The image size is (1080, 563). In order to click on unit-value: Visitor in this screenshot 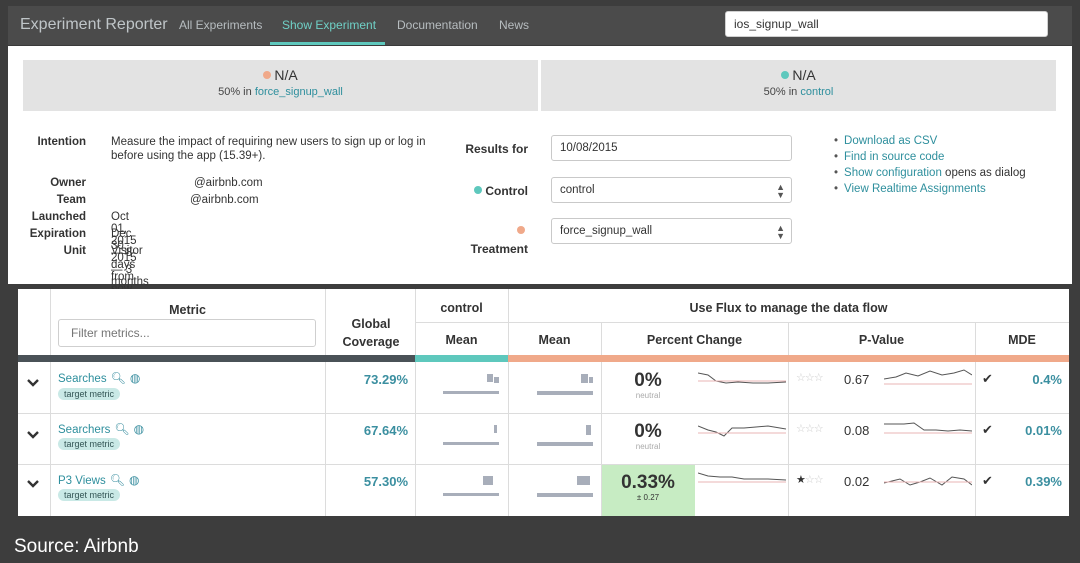, I will do `click(127, 251)`.